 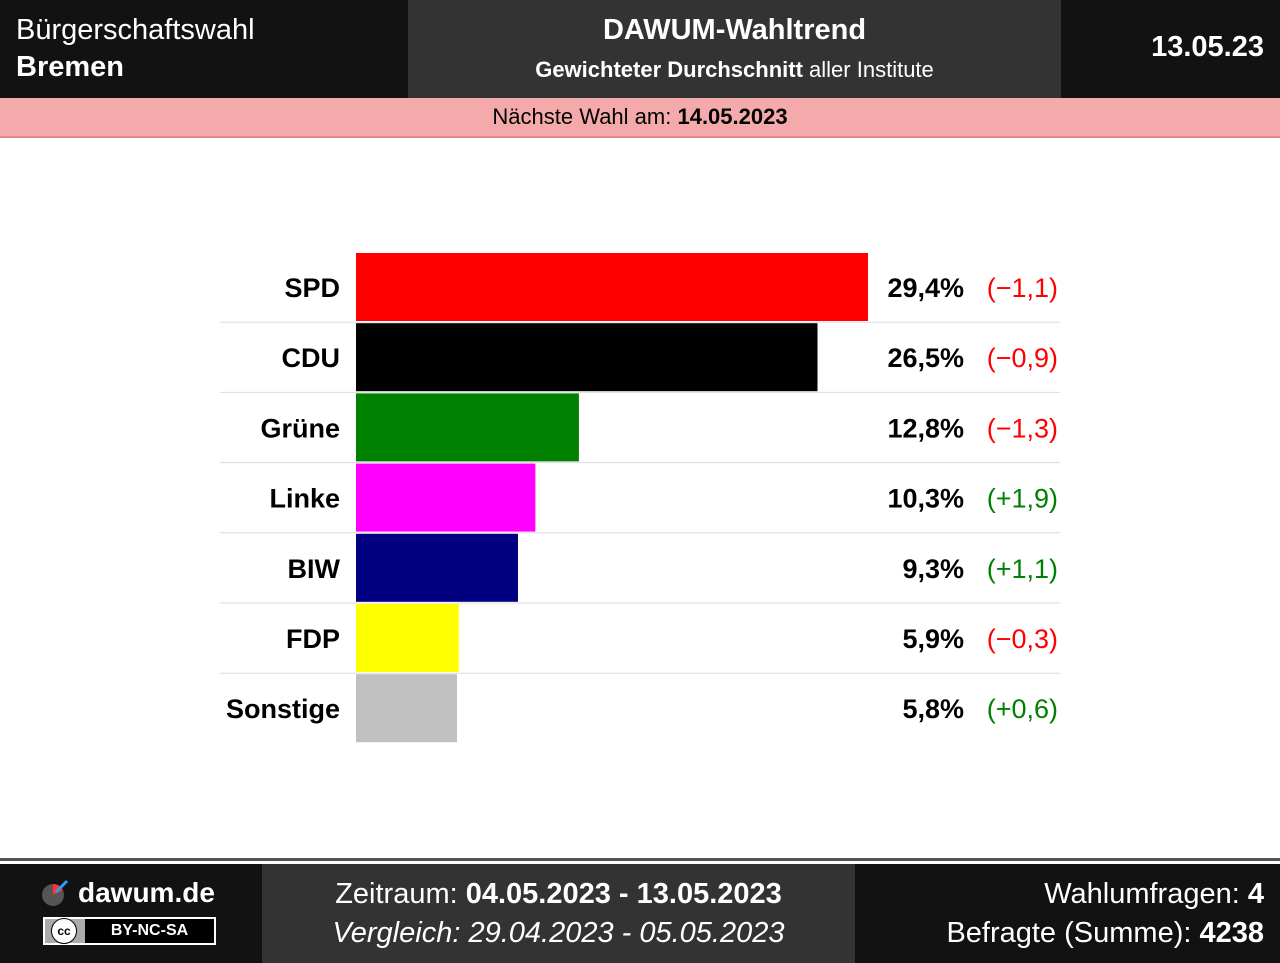 I want to click on poll-count: Wahlumfragen: 4, so click(x=1154, y=894).